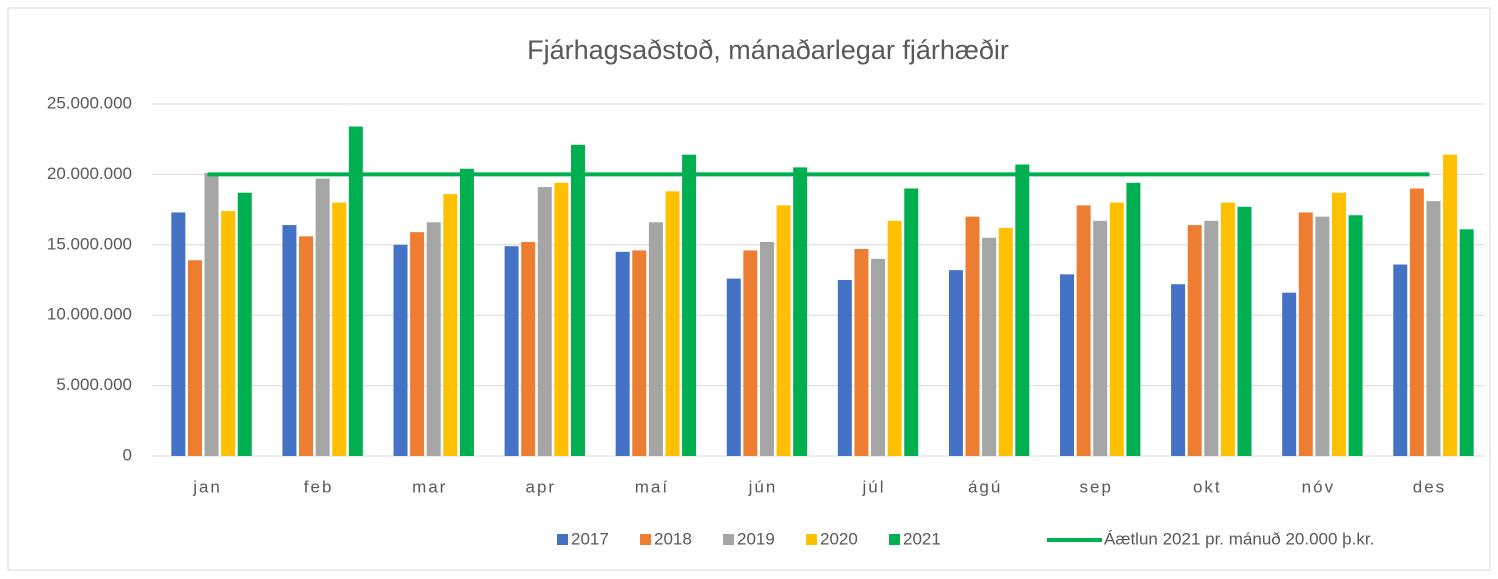  Describe the element at coordinates (319, 486) in the screenshot. I see `x-tick-label: feb` at that location.